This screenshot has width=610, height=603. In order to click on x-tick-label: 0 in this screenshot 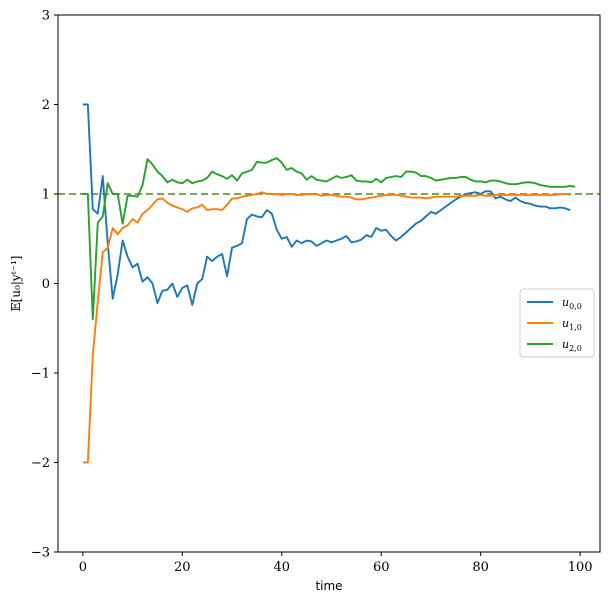, I will do `click(83, 567)`.